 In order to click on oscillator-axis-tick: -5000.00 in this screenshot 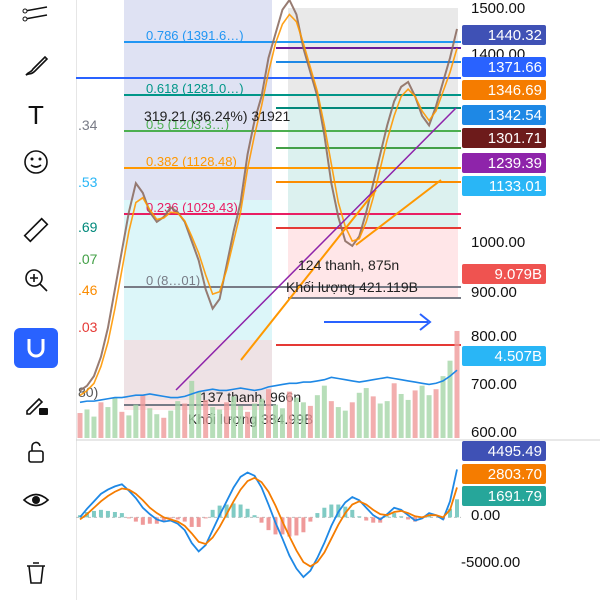, I will do `click(490, 562)`.